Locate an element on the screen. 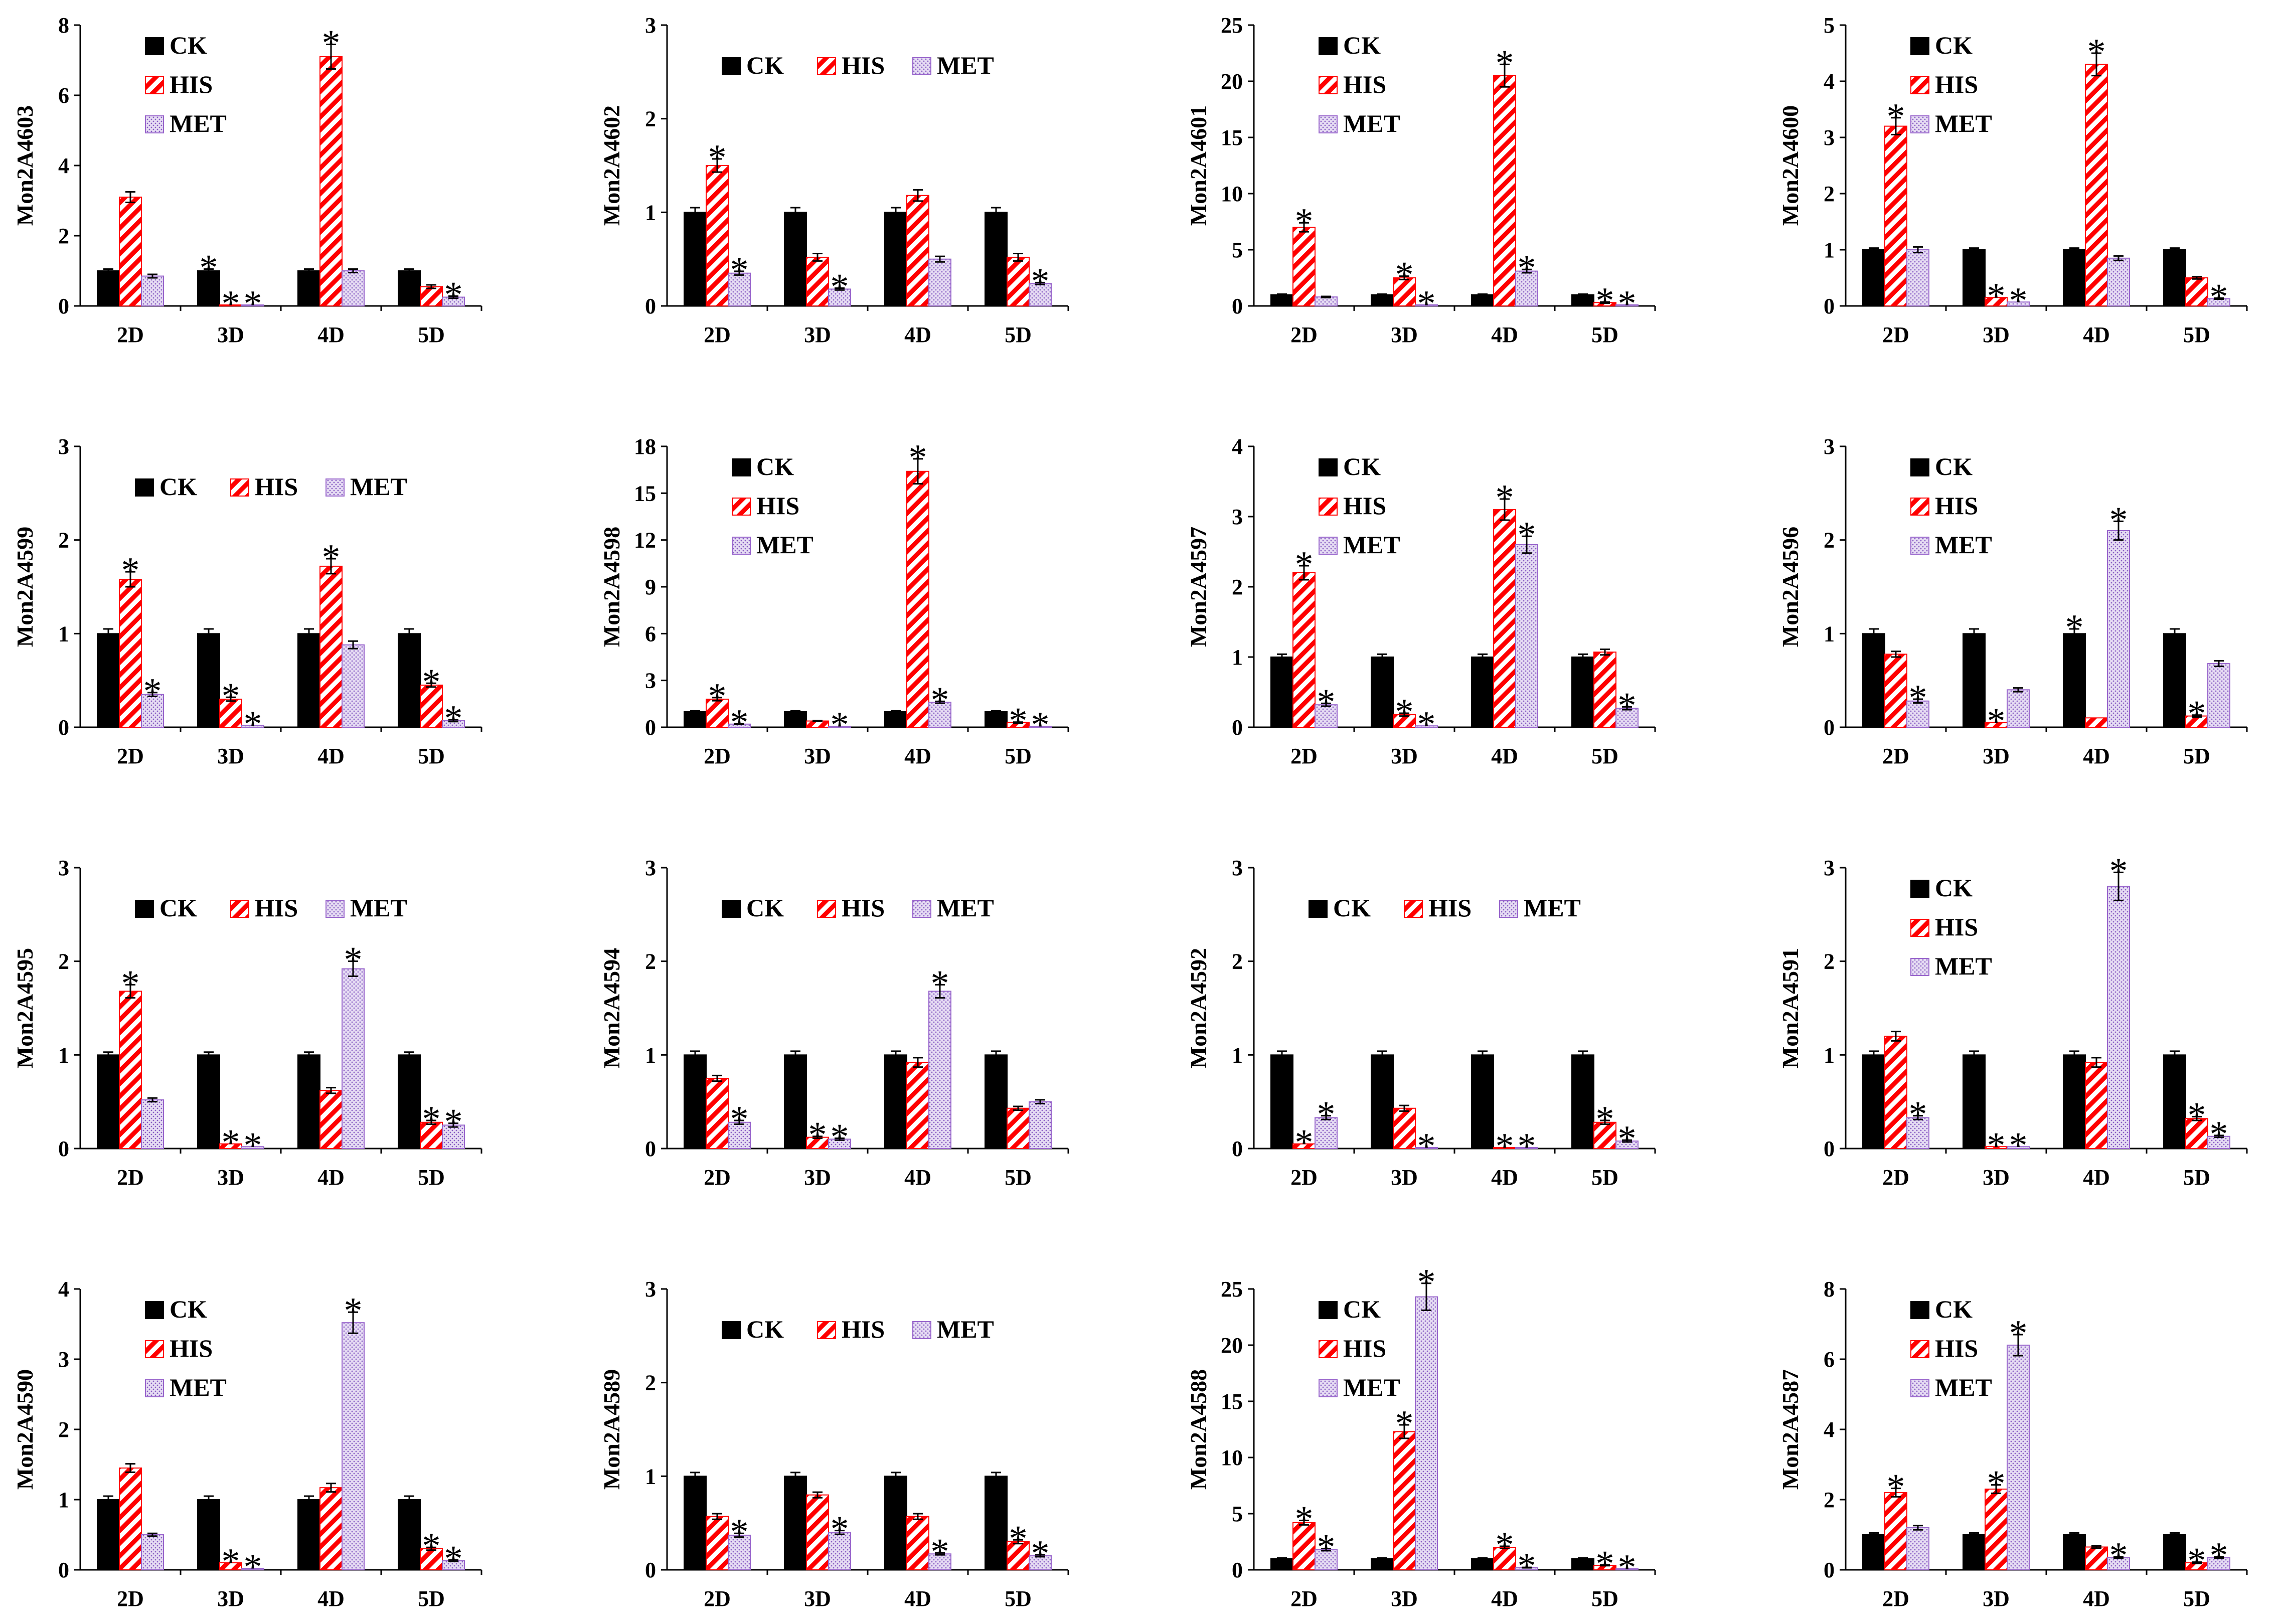 This screenshot has height=1624, width=2282. y-tick-label: 20 is located at coordinates (1232, 1345).